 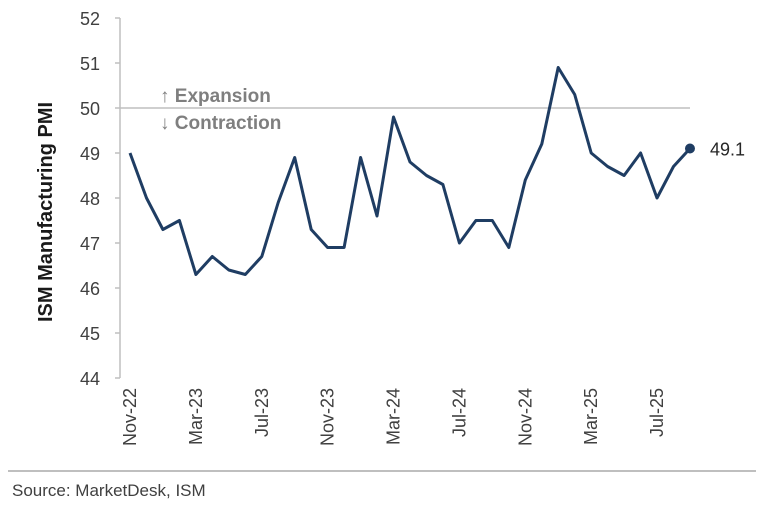 I want to click on y-axis-title: ISM Manufacturing PMI, so click(x=46, y=212).